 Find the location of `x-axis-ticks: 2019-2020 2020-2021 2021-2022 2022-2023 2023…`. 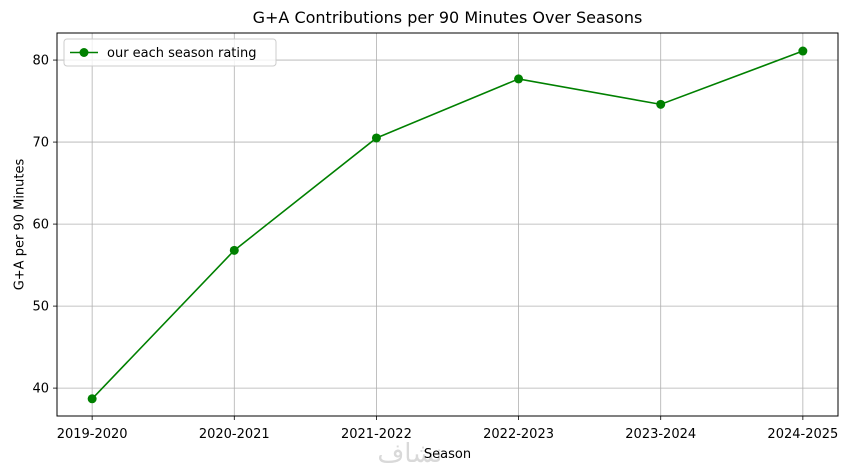

x-axis-ticks: 2019-2020 2020-2021 2021-2022 2022-2023 2023… is located at coordinates (447, 429).